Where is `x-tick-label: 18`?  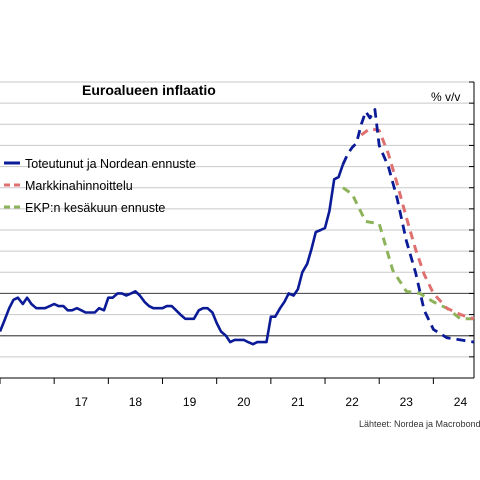
x-tick-label: 18 is located at coordinates (136, 402).